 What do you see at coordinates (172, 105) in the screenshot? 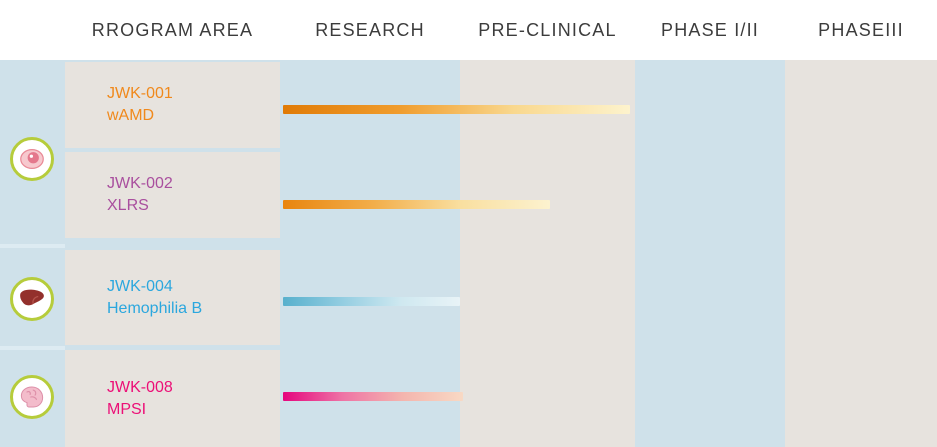
I see `program-cell-jwk001: JWK-001 wAMD` at bounding box center [172, 105].